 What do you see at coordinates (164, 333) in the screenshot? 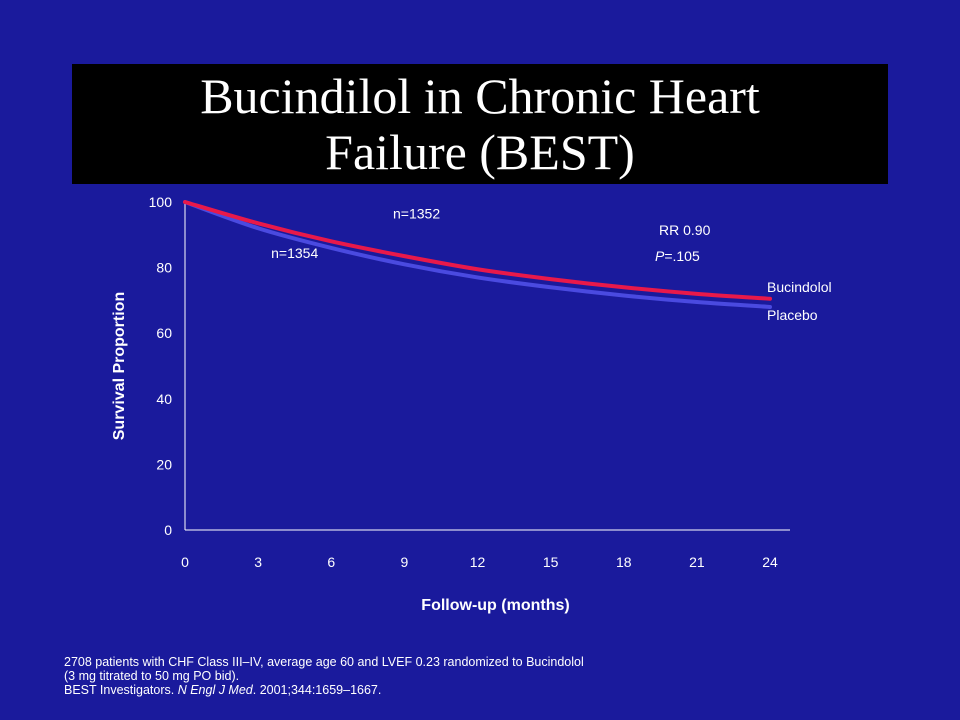
I see `y-tick-label: 60` at bounding box center [164, 333].